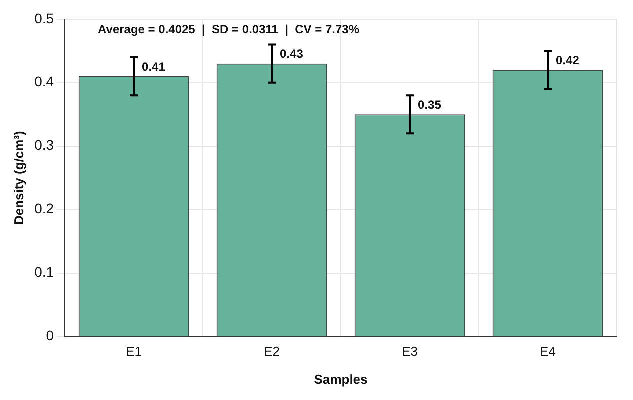 The image size is (633, 400). I want to click on x-tick-label: E1, so click(134, 352).